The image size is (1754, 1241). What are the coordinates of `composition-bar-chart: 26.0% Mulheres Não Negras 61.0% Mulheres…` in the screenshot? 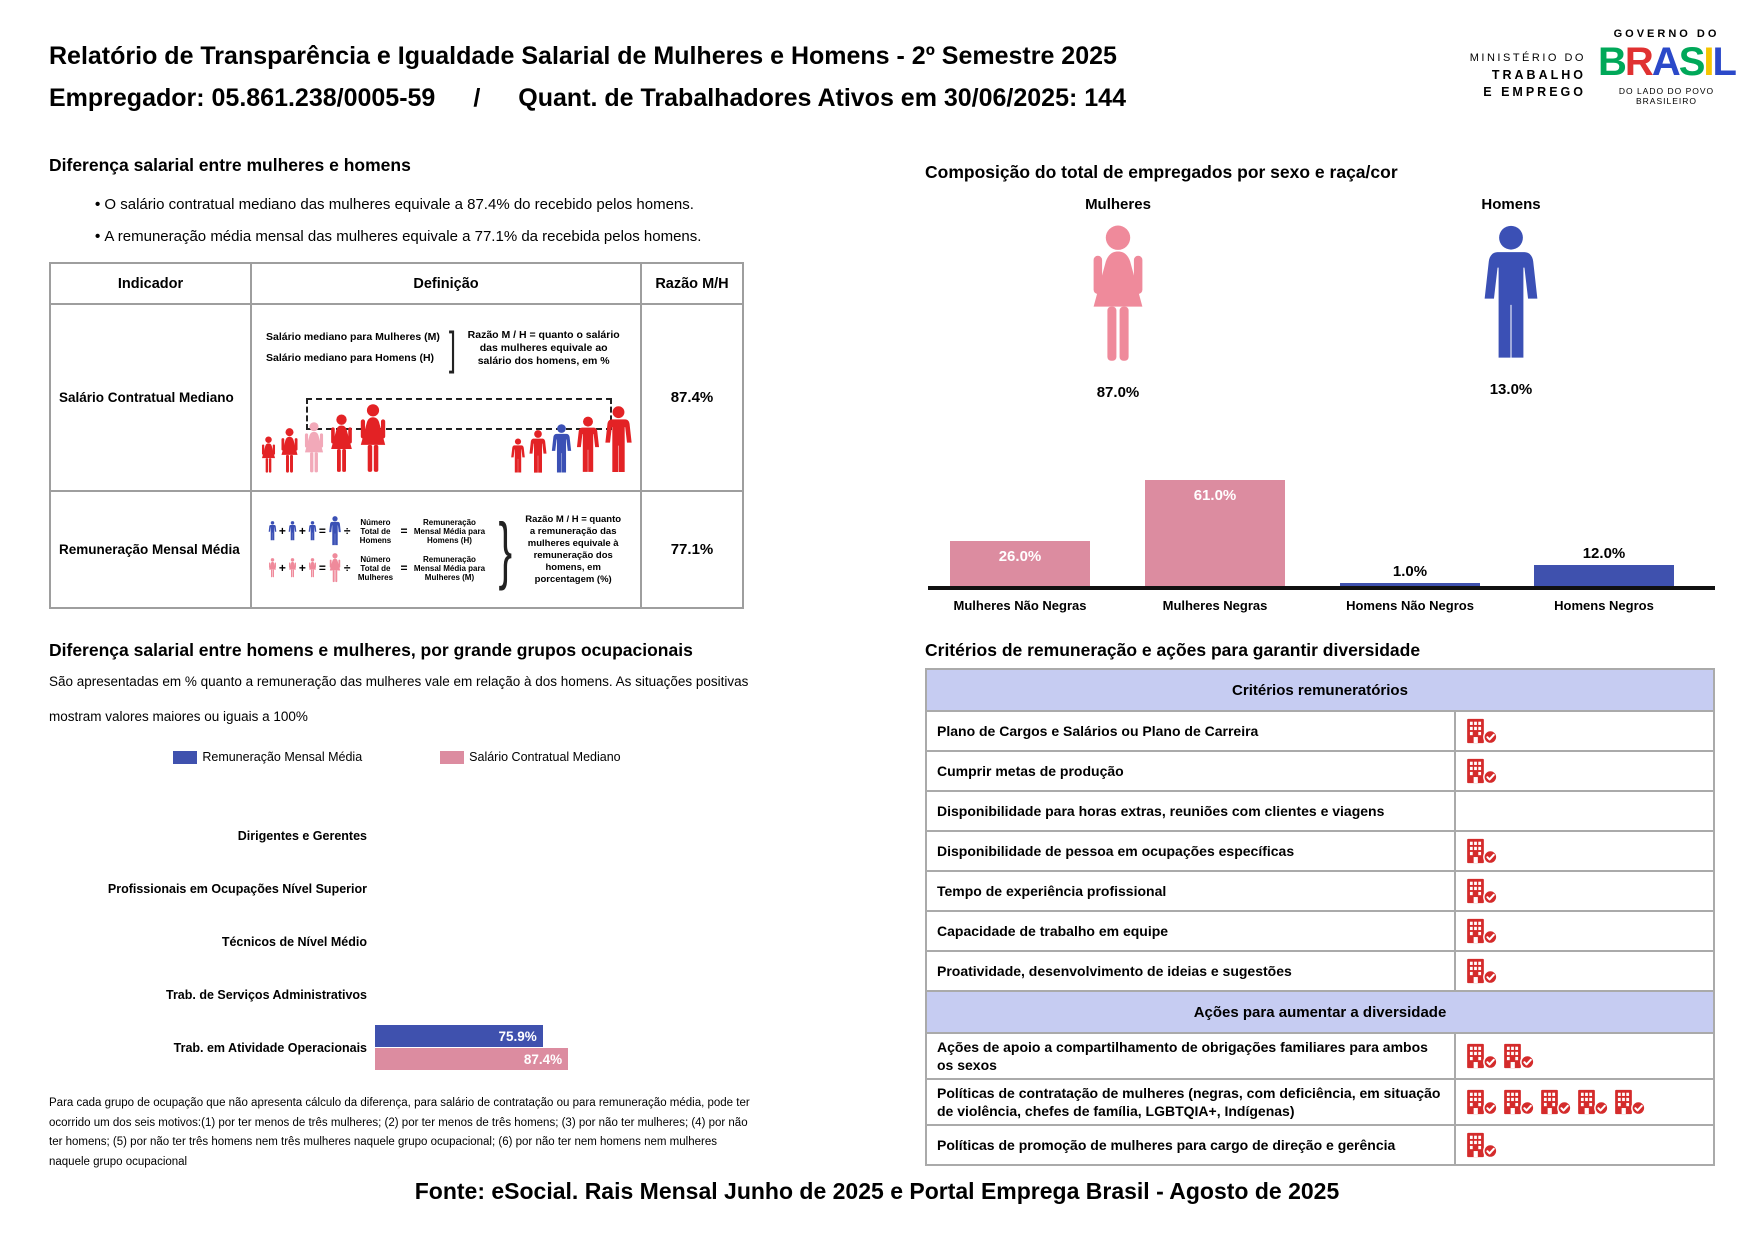 It's located at (1321, 528).